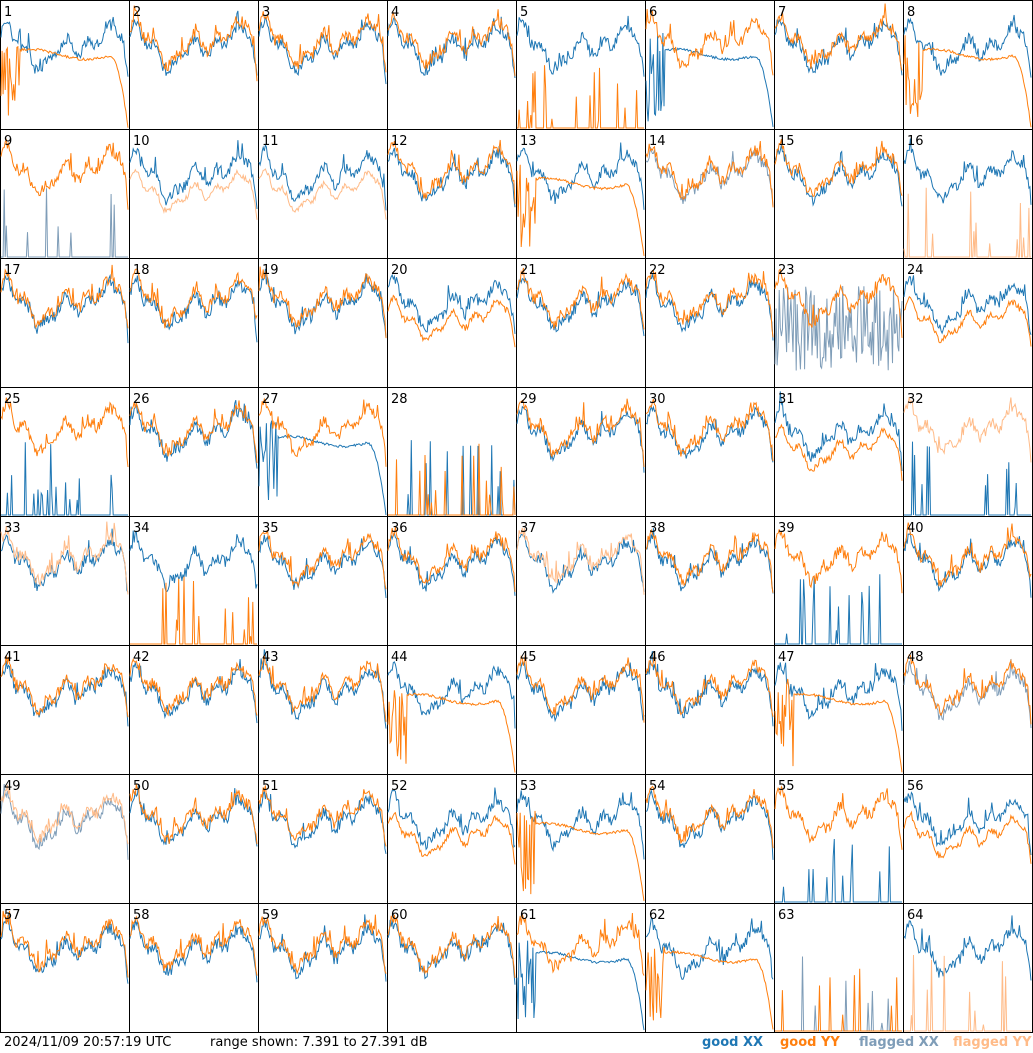  I want to click on panel-29: 29, so click(581, 452).